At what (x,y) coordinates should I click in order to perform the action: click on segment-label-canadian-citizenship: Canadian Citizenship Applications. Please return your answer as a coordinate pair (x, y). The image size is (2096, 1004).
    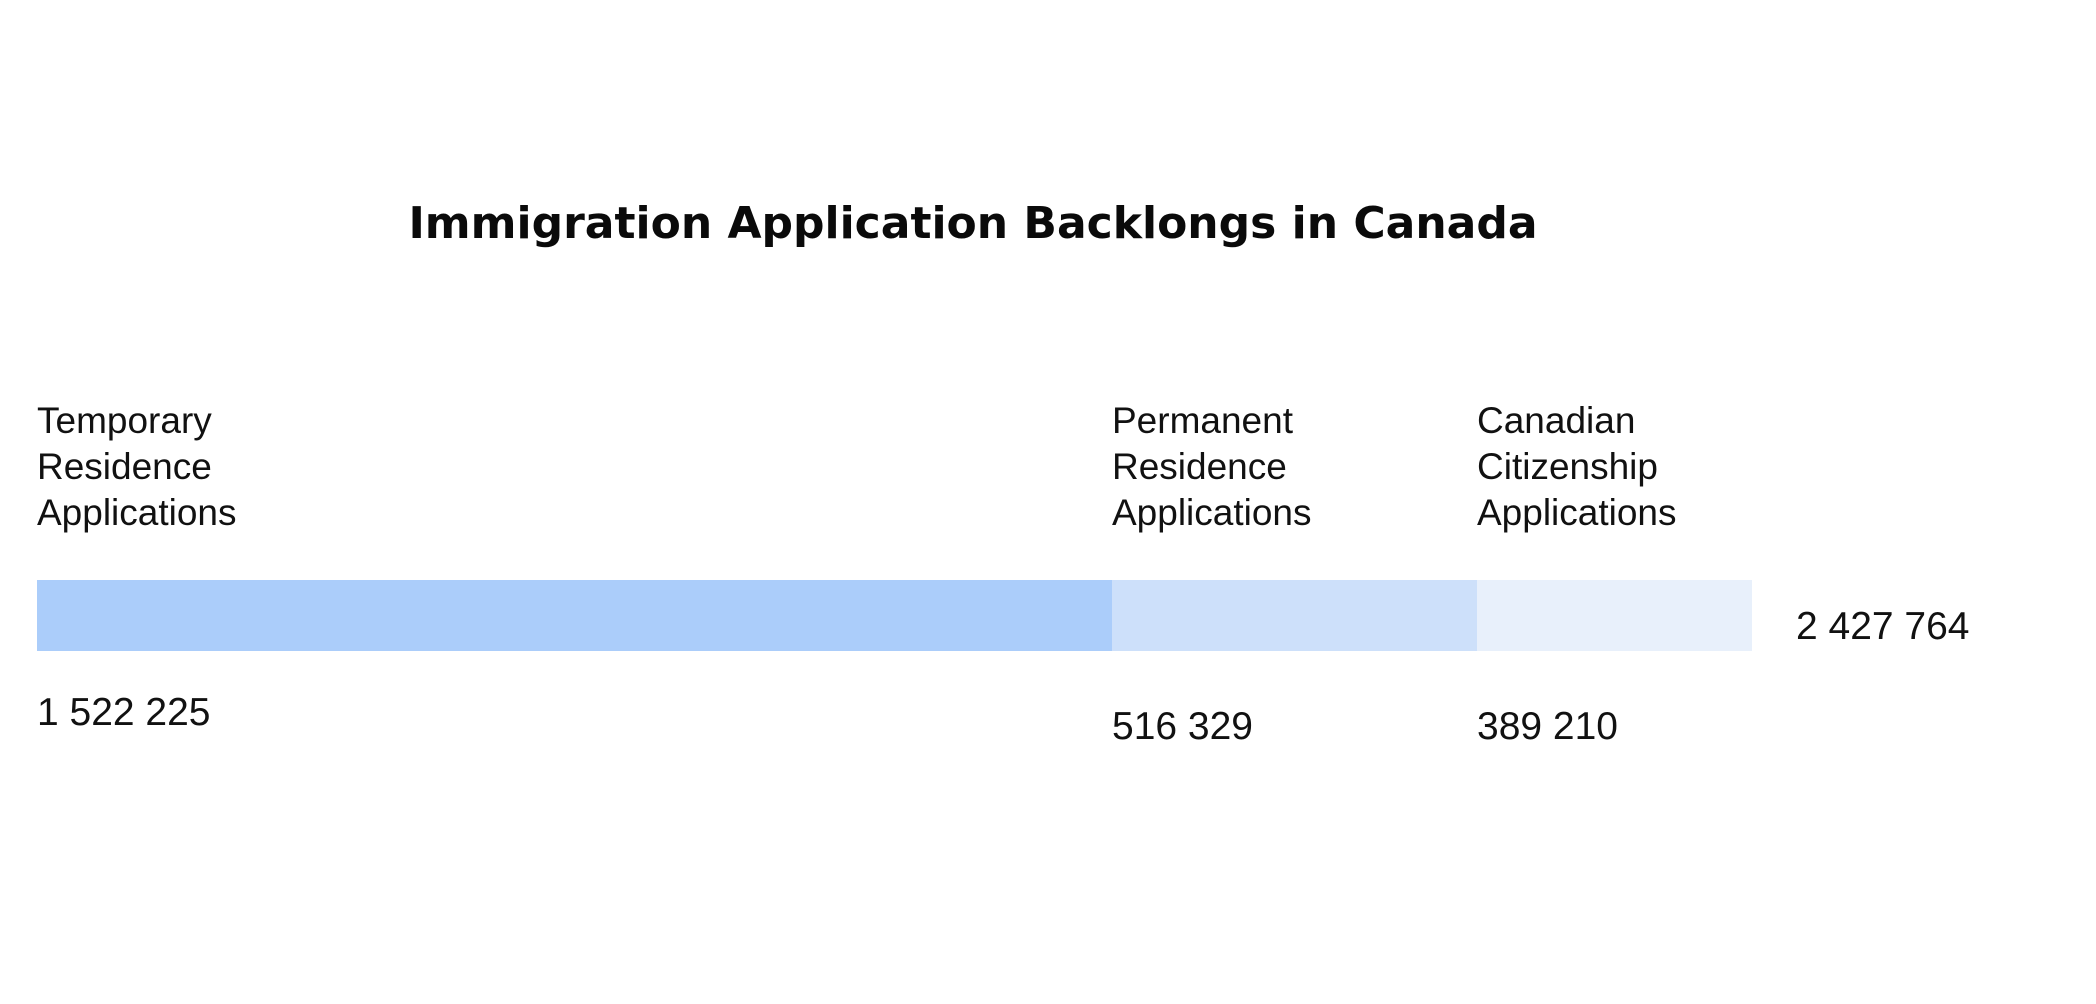
    Looking at the image, I should click on (1577, 466).